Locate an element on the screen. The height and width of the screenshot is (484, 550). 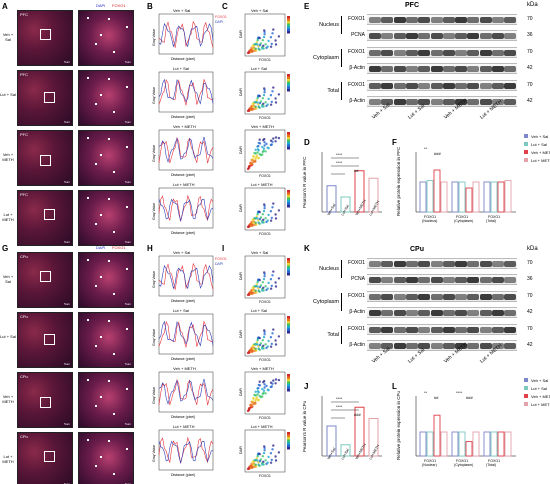
wb-protein-label: FOXO1 is located at coordinates (356, 296).